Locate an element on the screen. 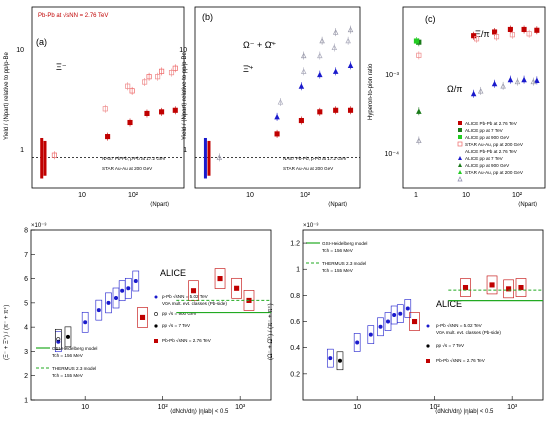 The image size is (550, 422). panel-e-leg-pp7: pp √s = 7 TeV is located at coordinates (450, 345).